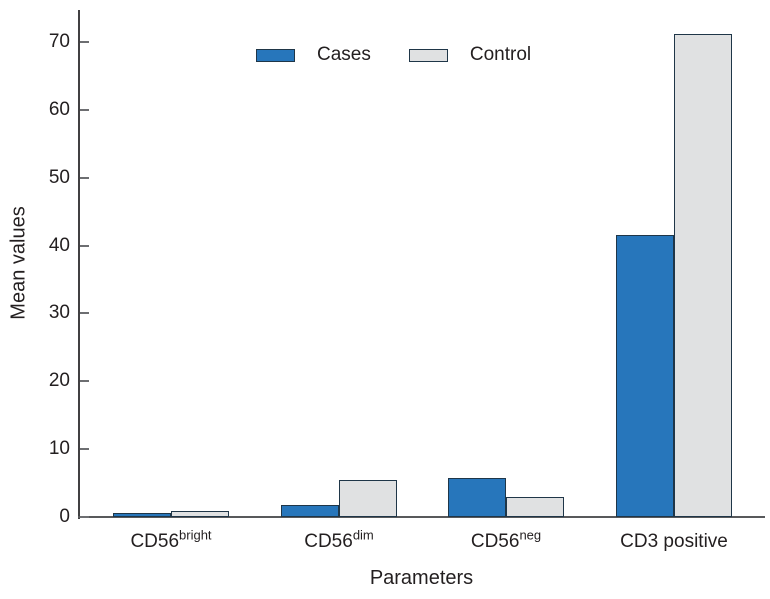  What do you see at coordinates (477, 497) in the screenshot?
I see `bar-cases-cd56neg` at bounding box center [477, 497].